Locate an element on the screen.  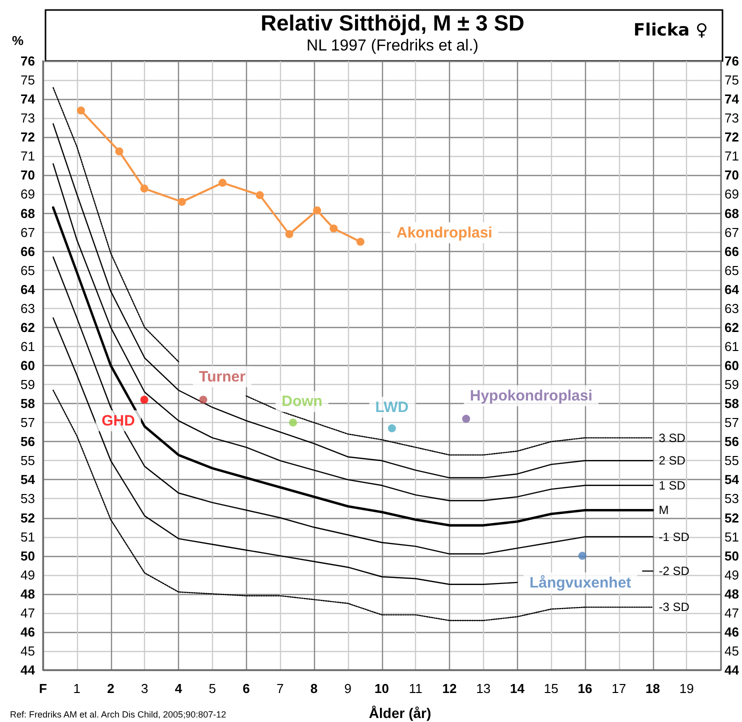
y-tick-label: 45 is located at coordinates (27, 650).